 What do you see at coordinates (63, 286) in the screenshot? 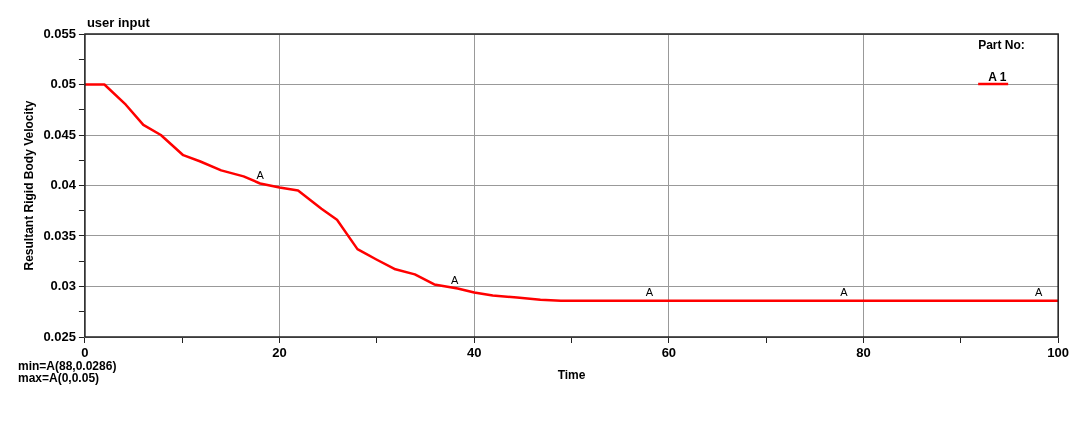
I see `y-tick-label: 0.03` at bounding box center [63, 286].